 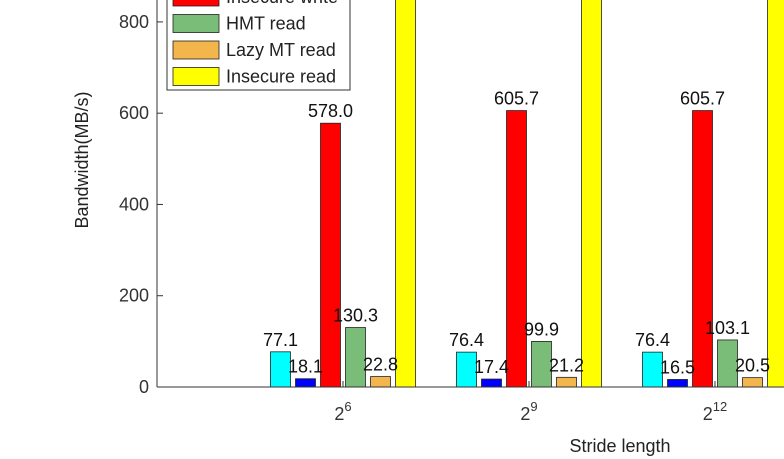 I want to click on x-tick-label: 29, so click(x=528, y=411).